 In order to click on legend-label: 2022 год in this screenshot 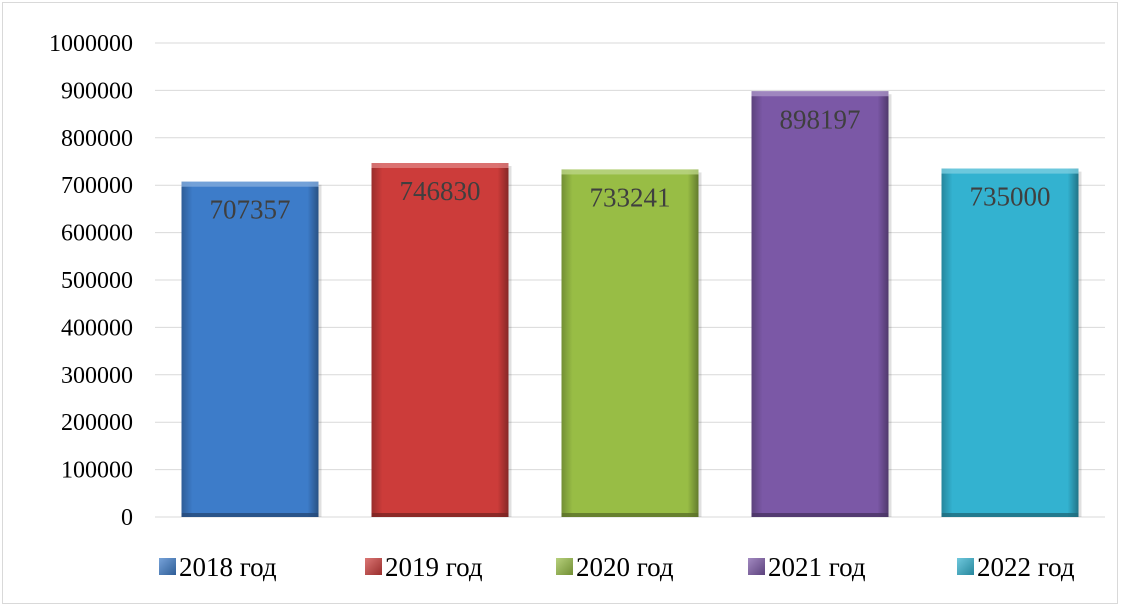, I will do `click(1026, 567)`.